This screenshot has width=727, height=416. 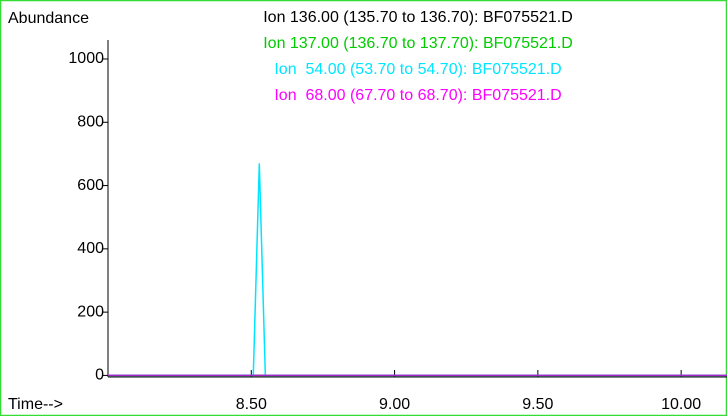 What do you see at coordinates (48, 18) in the screenshot?
I see `y-axis-label: Abundance` at bounding box center [48, 18].